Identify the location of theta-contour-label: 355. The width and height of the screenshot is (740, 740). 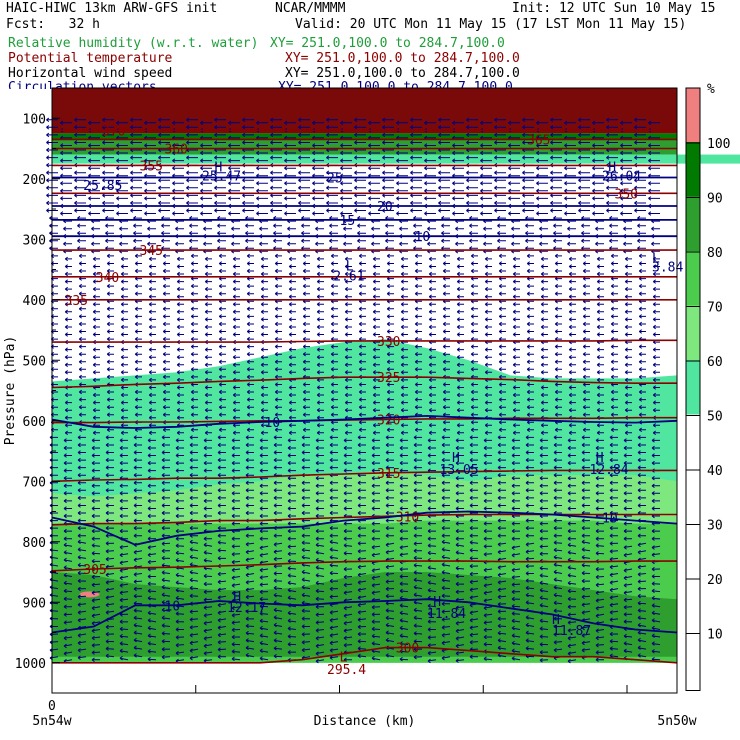
(151, 166).